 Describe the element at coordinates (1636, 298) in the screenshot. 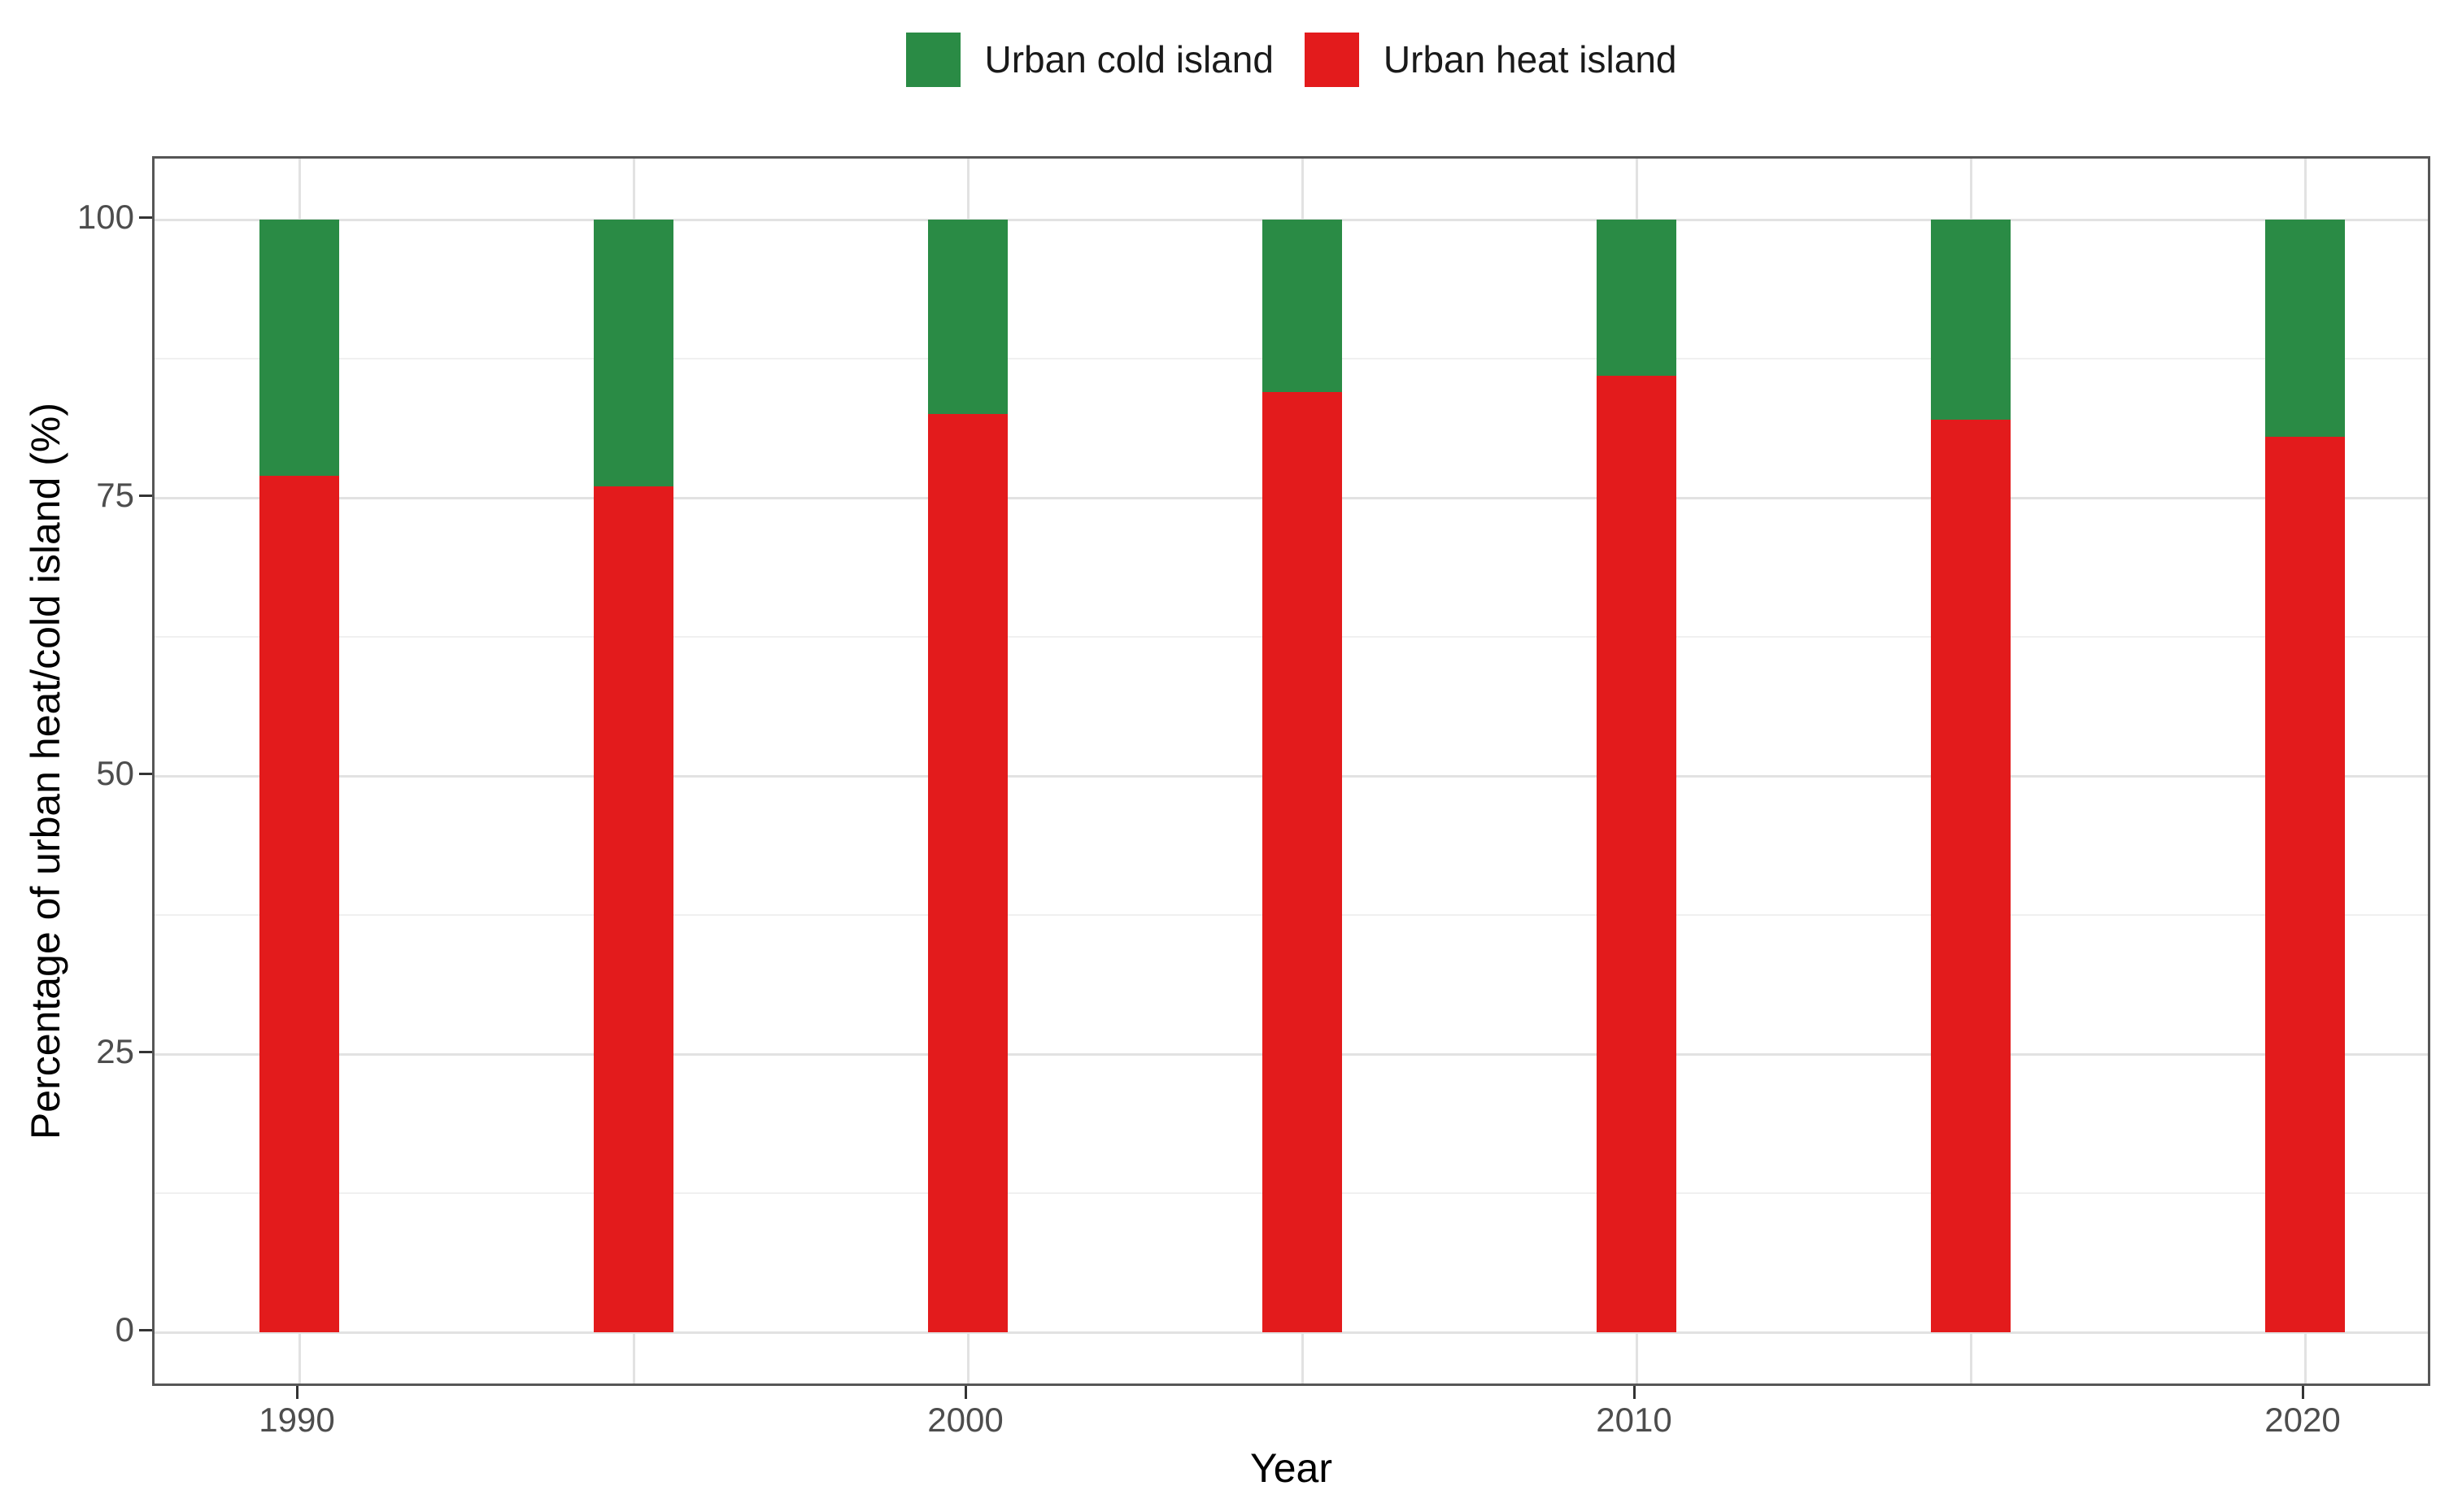

I see `bar-segment-cold-2010` at that location.